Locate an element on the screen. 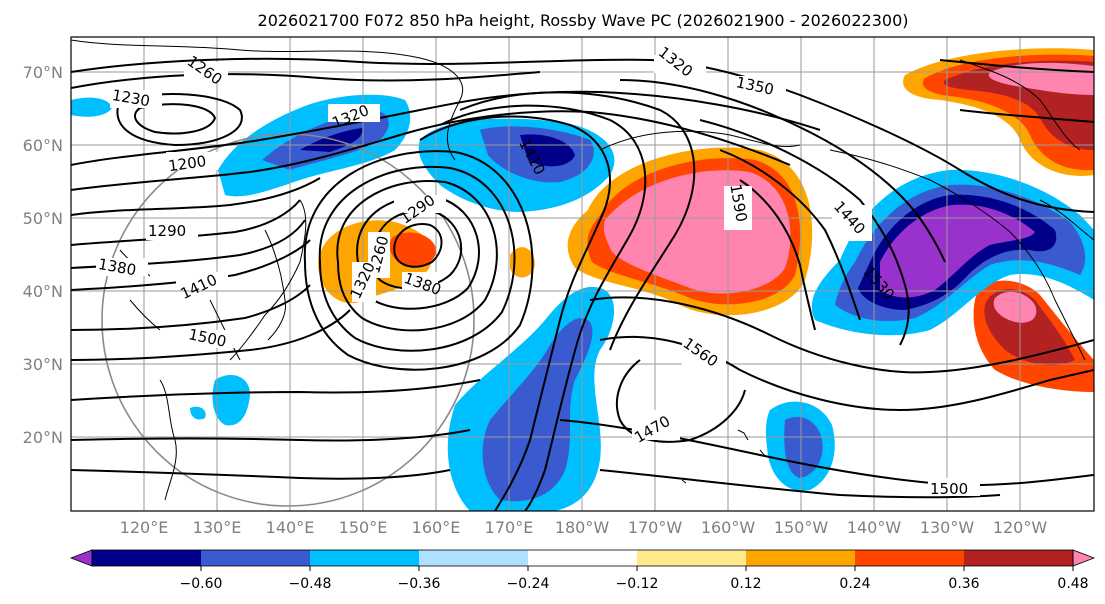  contour-label: 1500 is located at coordinates (949, 489).